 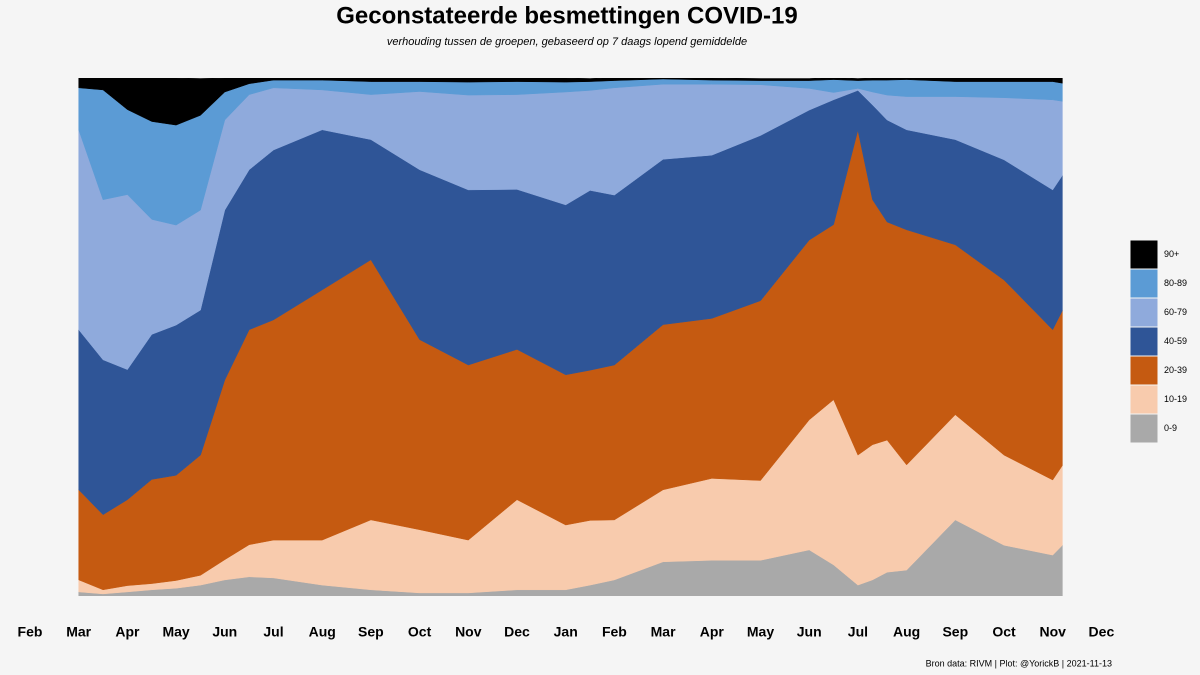 I want to click on x-tick-label: Jan, so click(x=566, y=632).